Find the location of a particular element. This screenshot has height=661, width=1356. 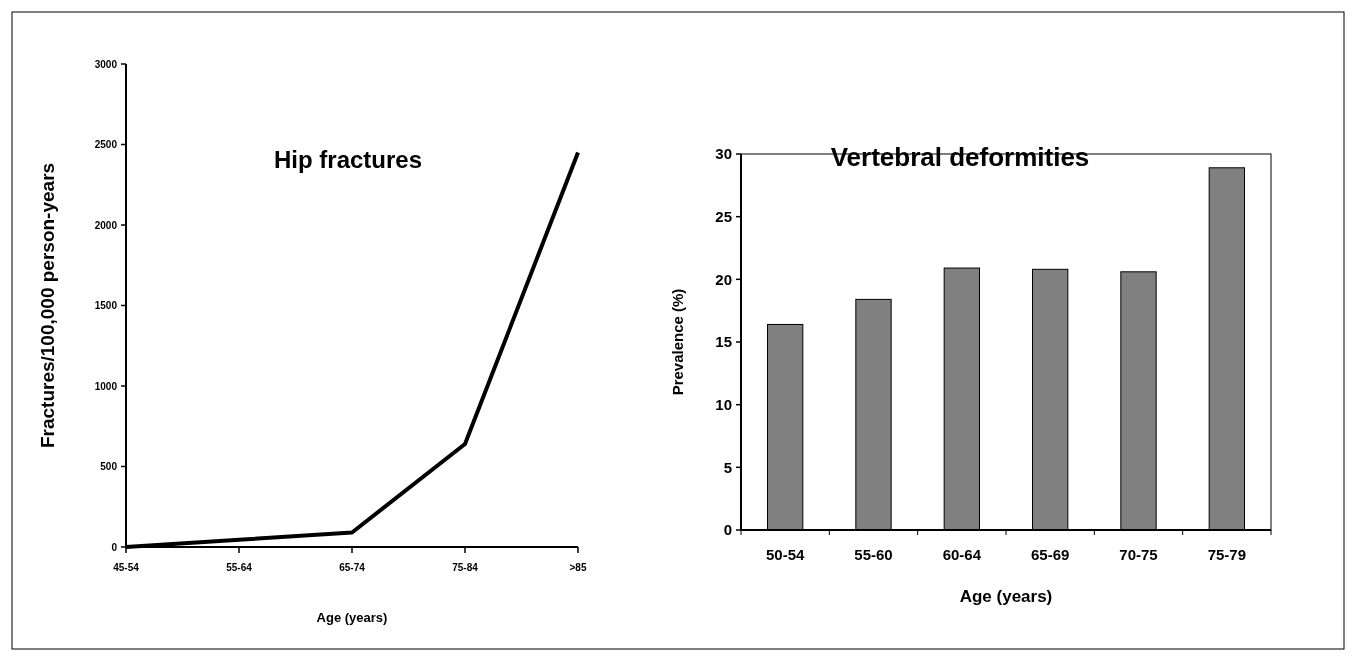

y-axis-title: Fractures/100,000 person-years is located at coordinates (47, 305).